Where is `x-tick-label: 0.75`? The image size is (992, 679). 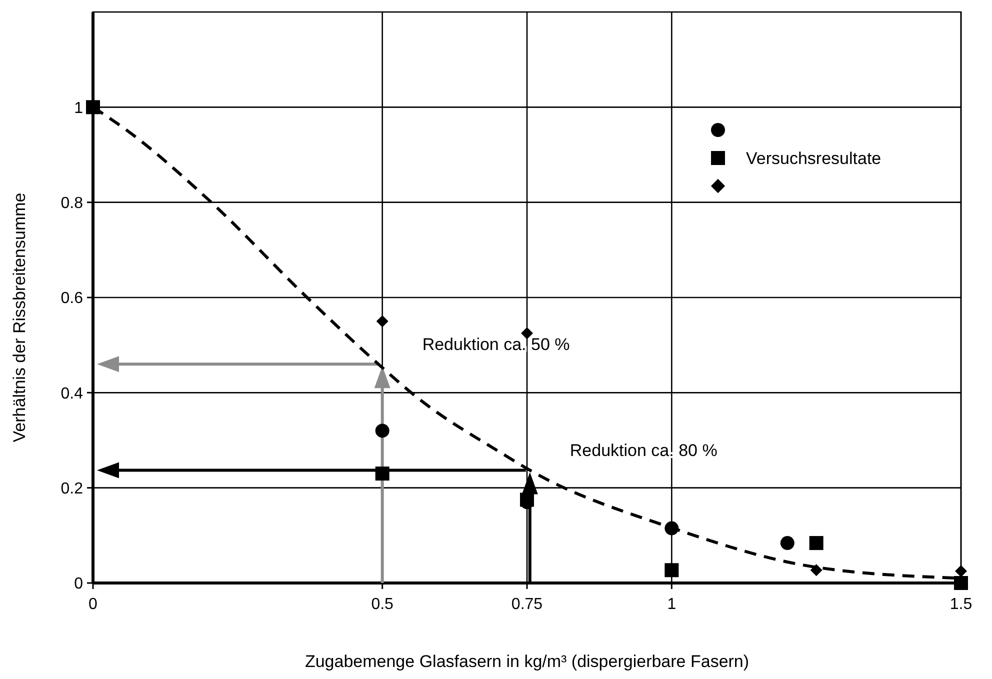
x-tick-label: 0.75 is located at coordinates (527, 604).